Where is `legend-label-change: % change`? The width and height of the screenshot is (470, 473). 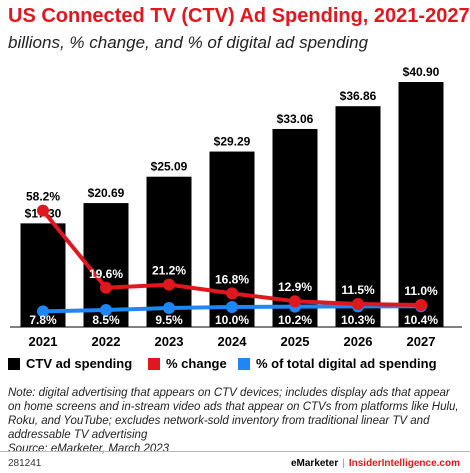 legend-label-change: % change is located at coordinates (196, 363).